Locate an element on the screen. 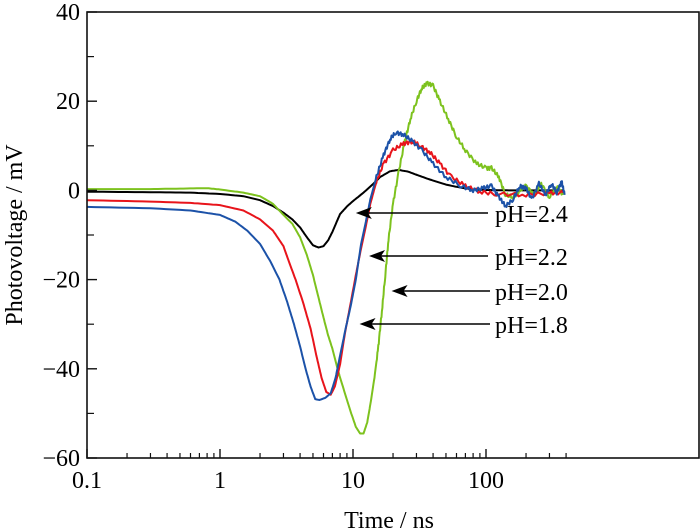 This screenshot has height=532, width=700. annotation-label: pH=2.4 is located at coordinates (531, 215).